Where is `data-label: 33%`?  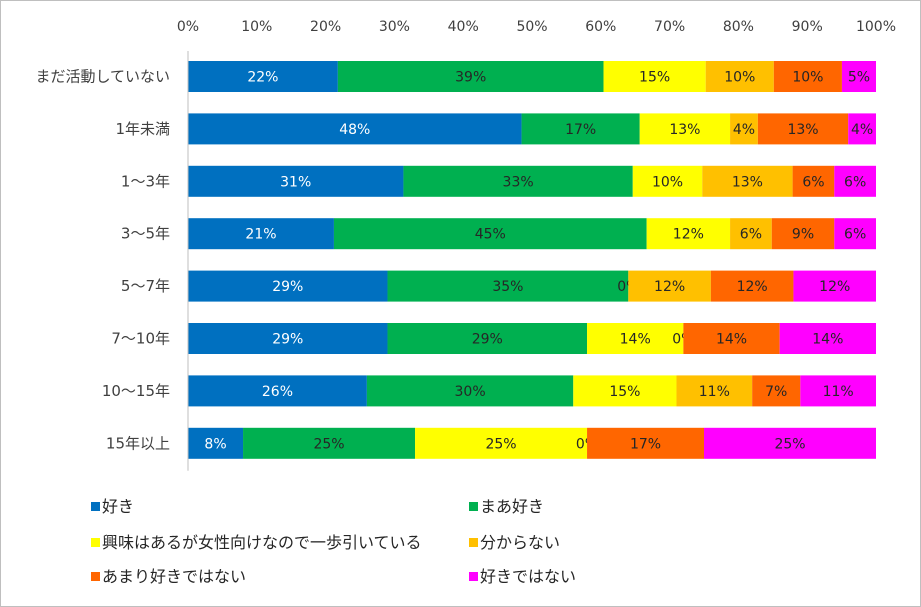
data-label: 33% is located at coordinates (518, 182).